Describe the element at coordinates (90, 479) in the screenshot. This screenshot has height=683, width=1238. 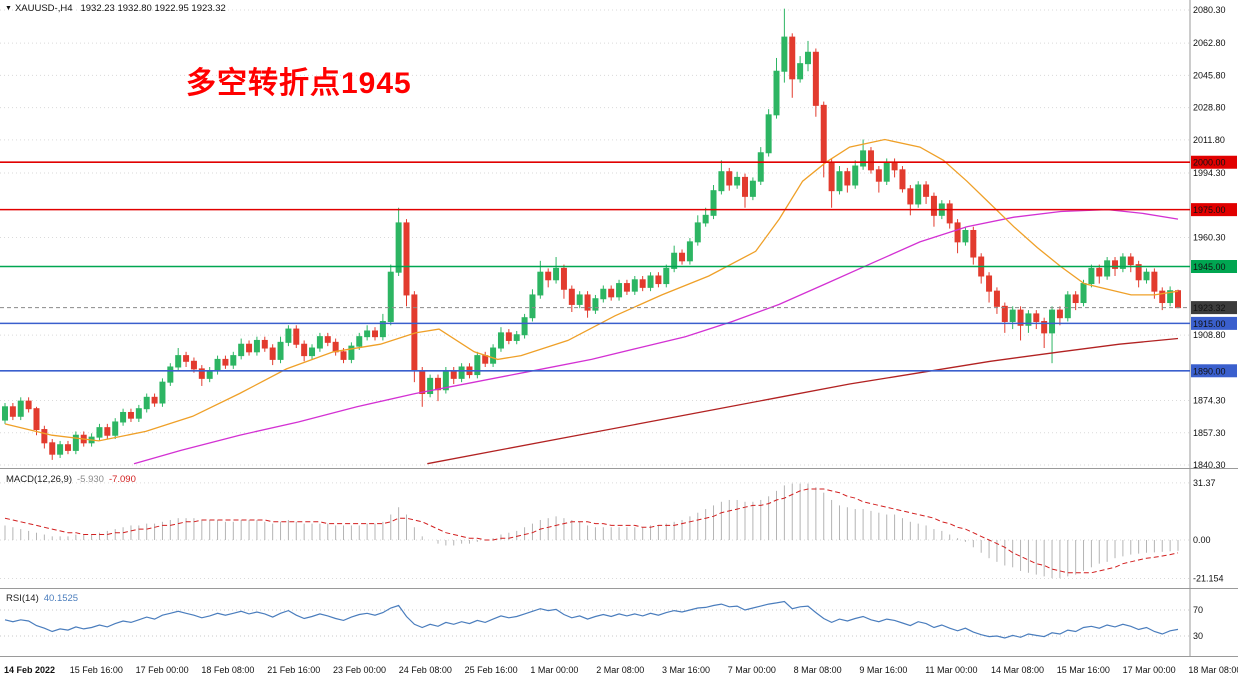
I see `macd-main-value: -5.930` at that location.